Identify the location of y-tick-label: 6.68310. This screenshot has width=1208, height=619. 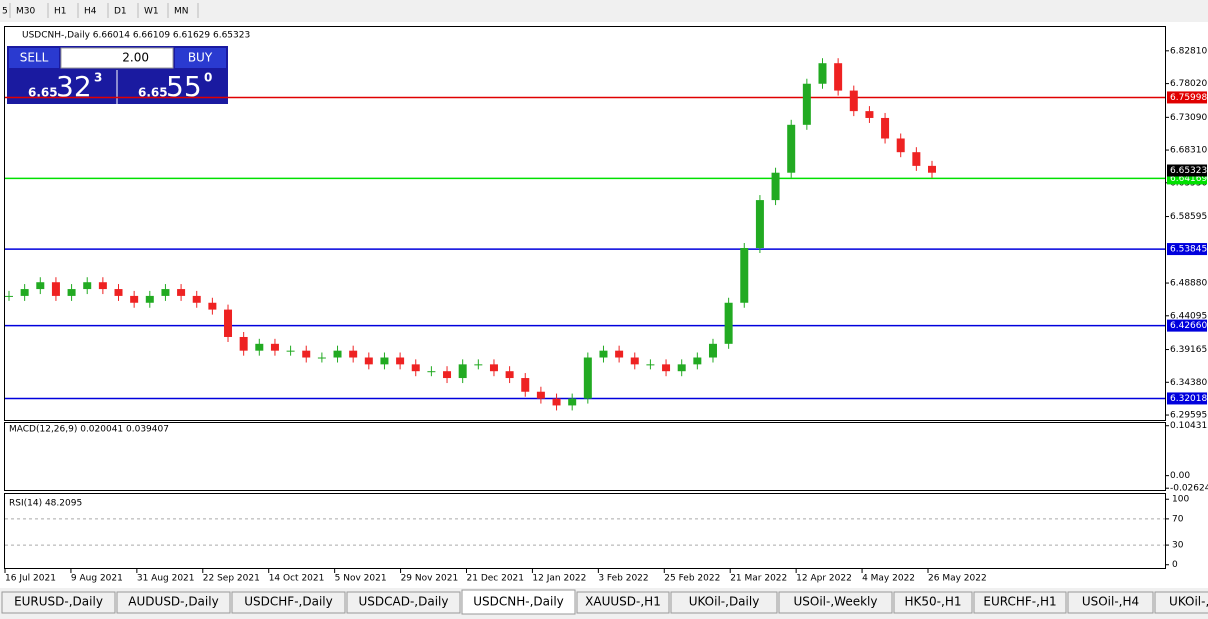
(1188, 151).